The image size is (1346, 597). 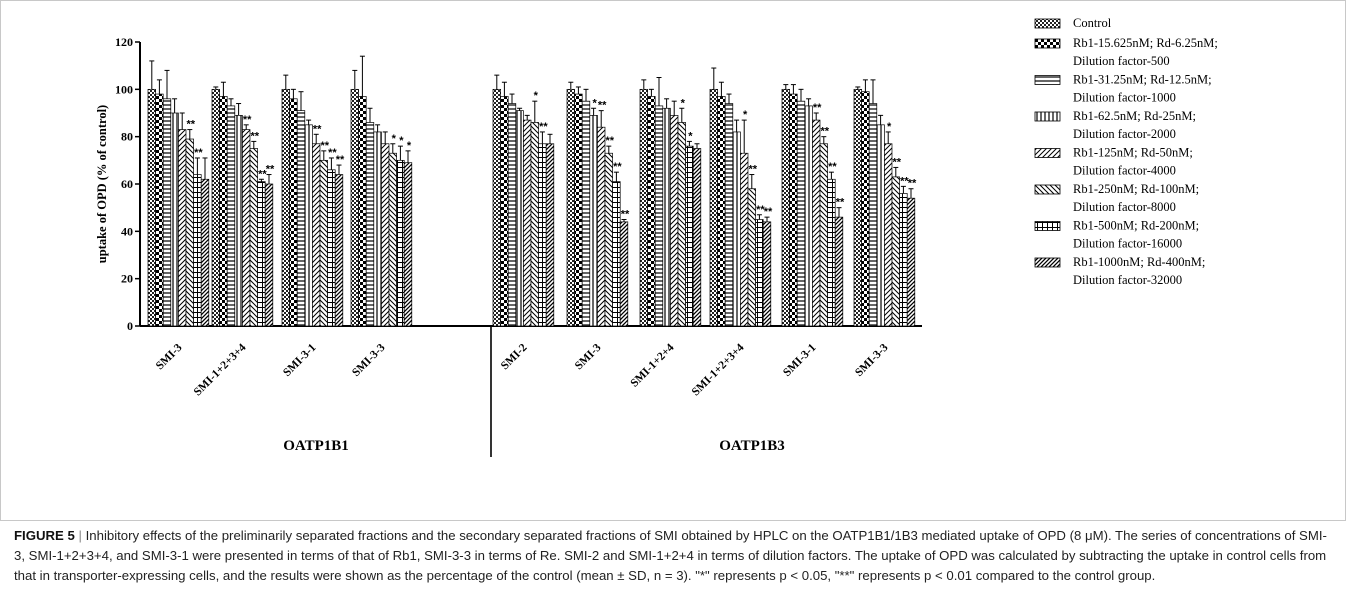 What do you see at coordinates (1124, 207) in the screenshot?
I see `legend-label: Dilution factor-8000` at bounding box center [1124, 207].